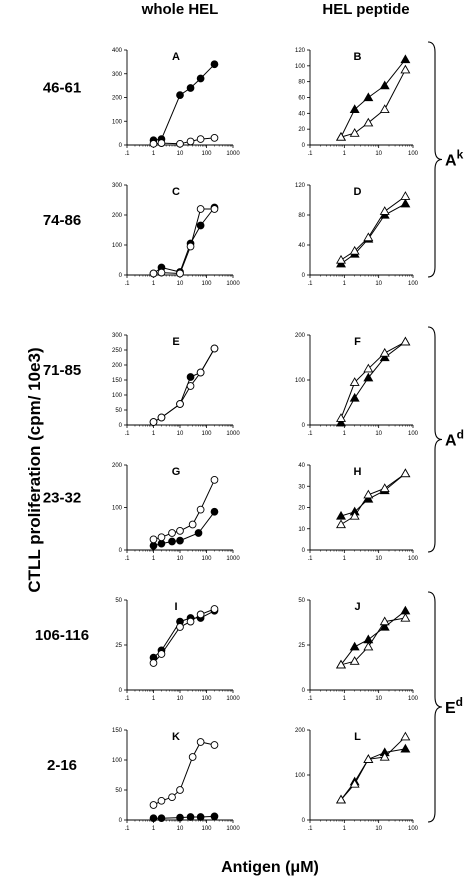 Image resolution: width=474 pixels, height=886 pixels. Describe the element at coordinates (176, 737) in the screenshot. I see `panel-letter: K` at that location.